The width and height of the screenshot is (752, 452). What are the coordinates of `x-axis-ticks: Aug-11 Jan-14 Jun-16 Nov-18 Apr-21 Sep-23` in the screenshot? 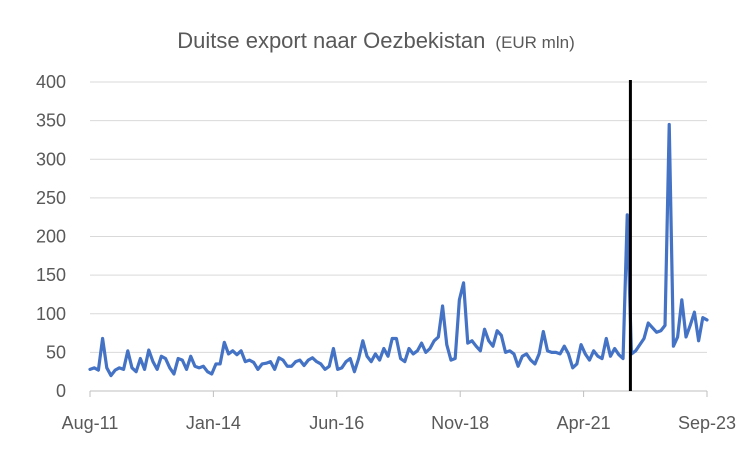 It's located at (399, 412).